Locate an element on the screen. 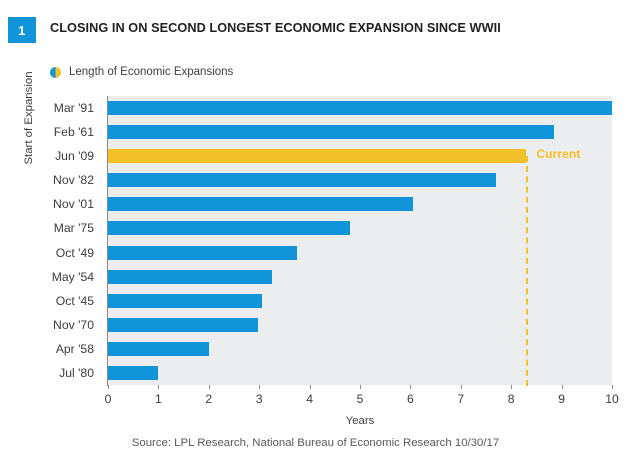 The height and width of the screenshot is (471, 631). x-axis-title: Years is located at coordinates (360, 421).